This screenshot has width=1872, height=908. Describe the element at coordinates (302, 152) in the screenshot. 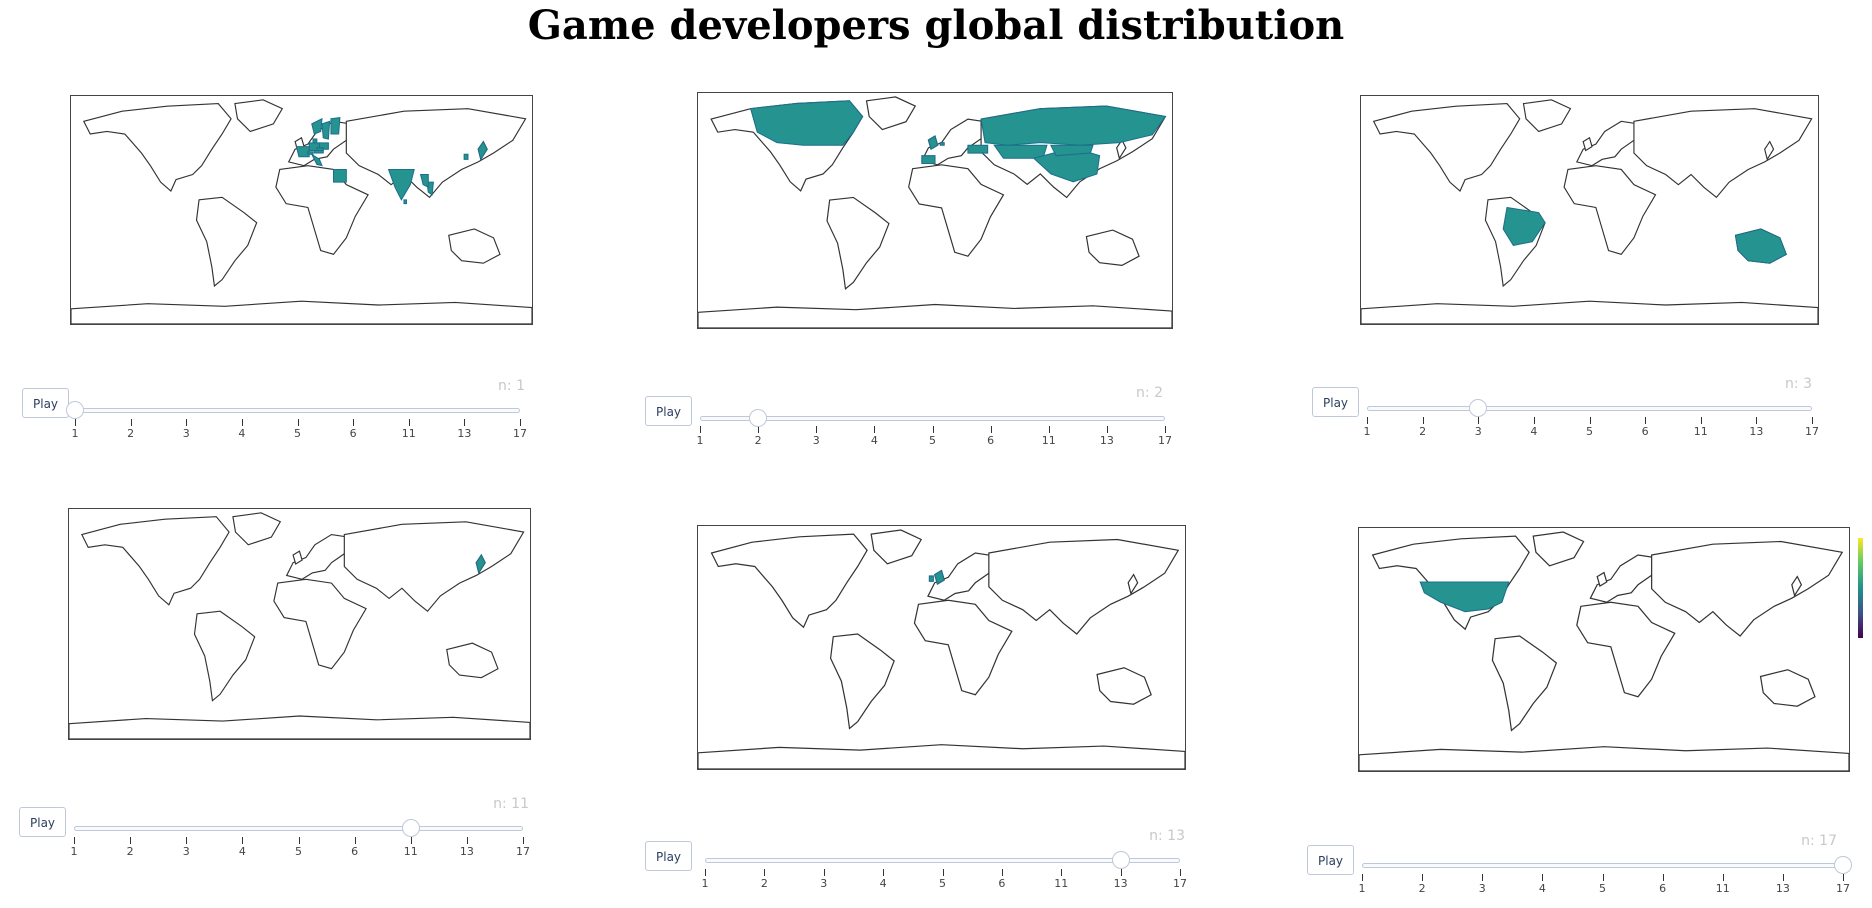

I see `country-france` at that location.